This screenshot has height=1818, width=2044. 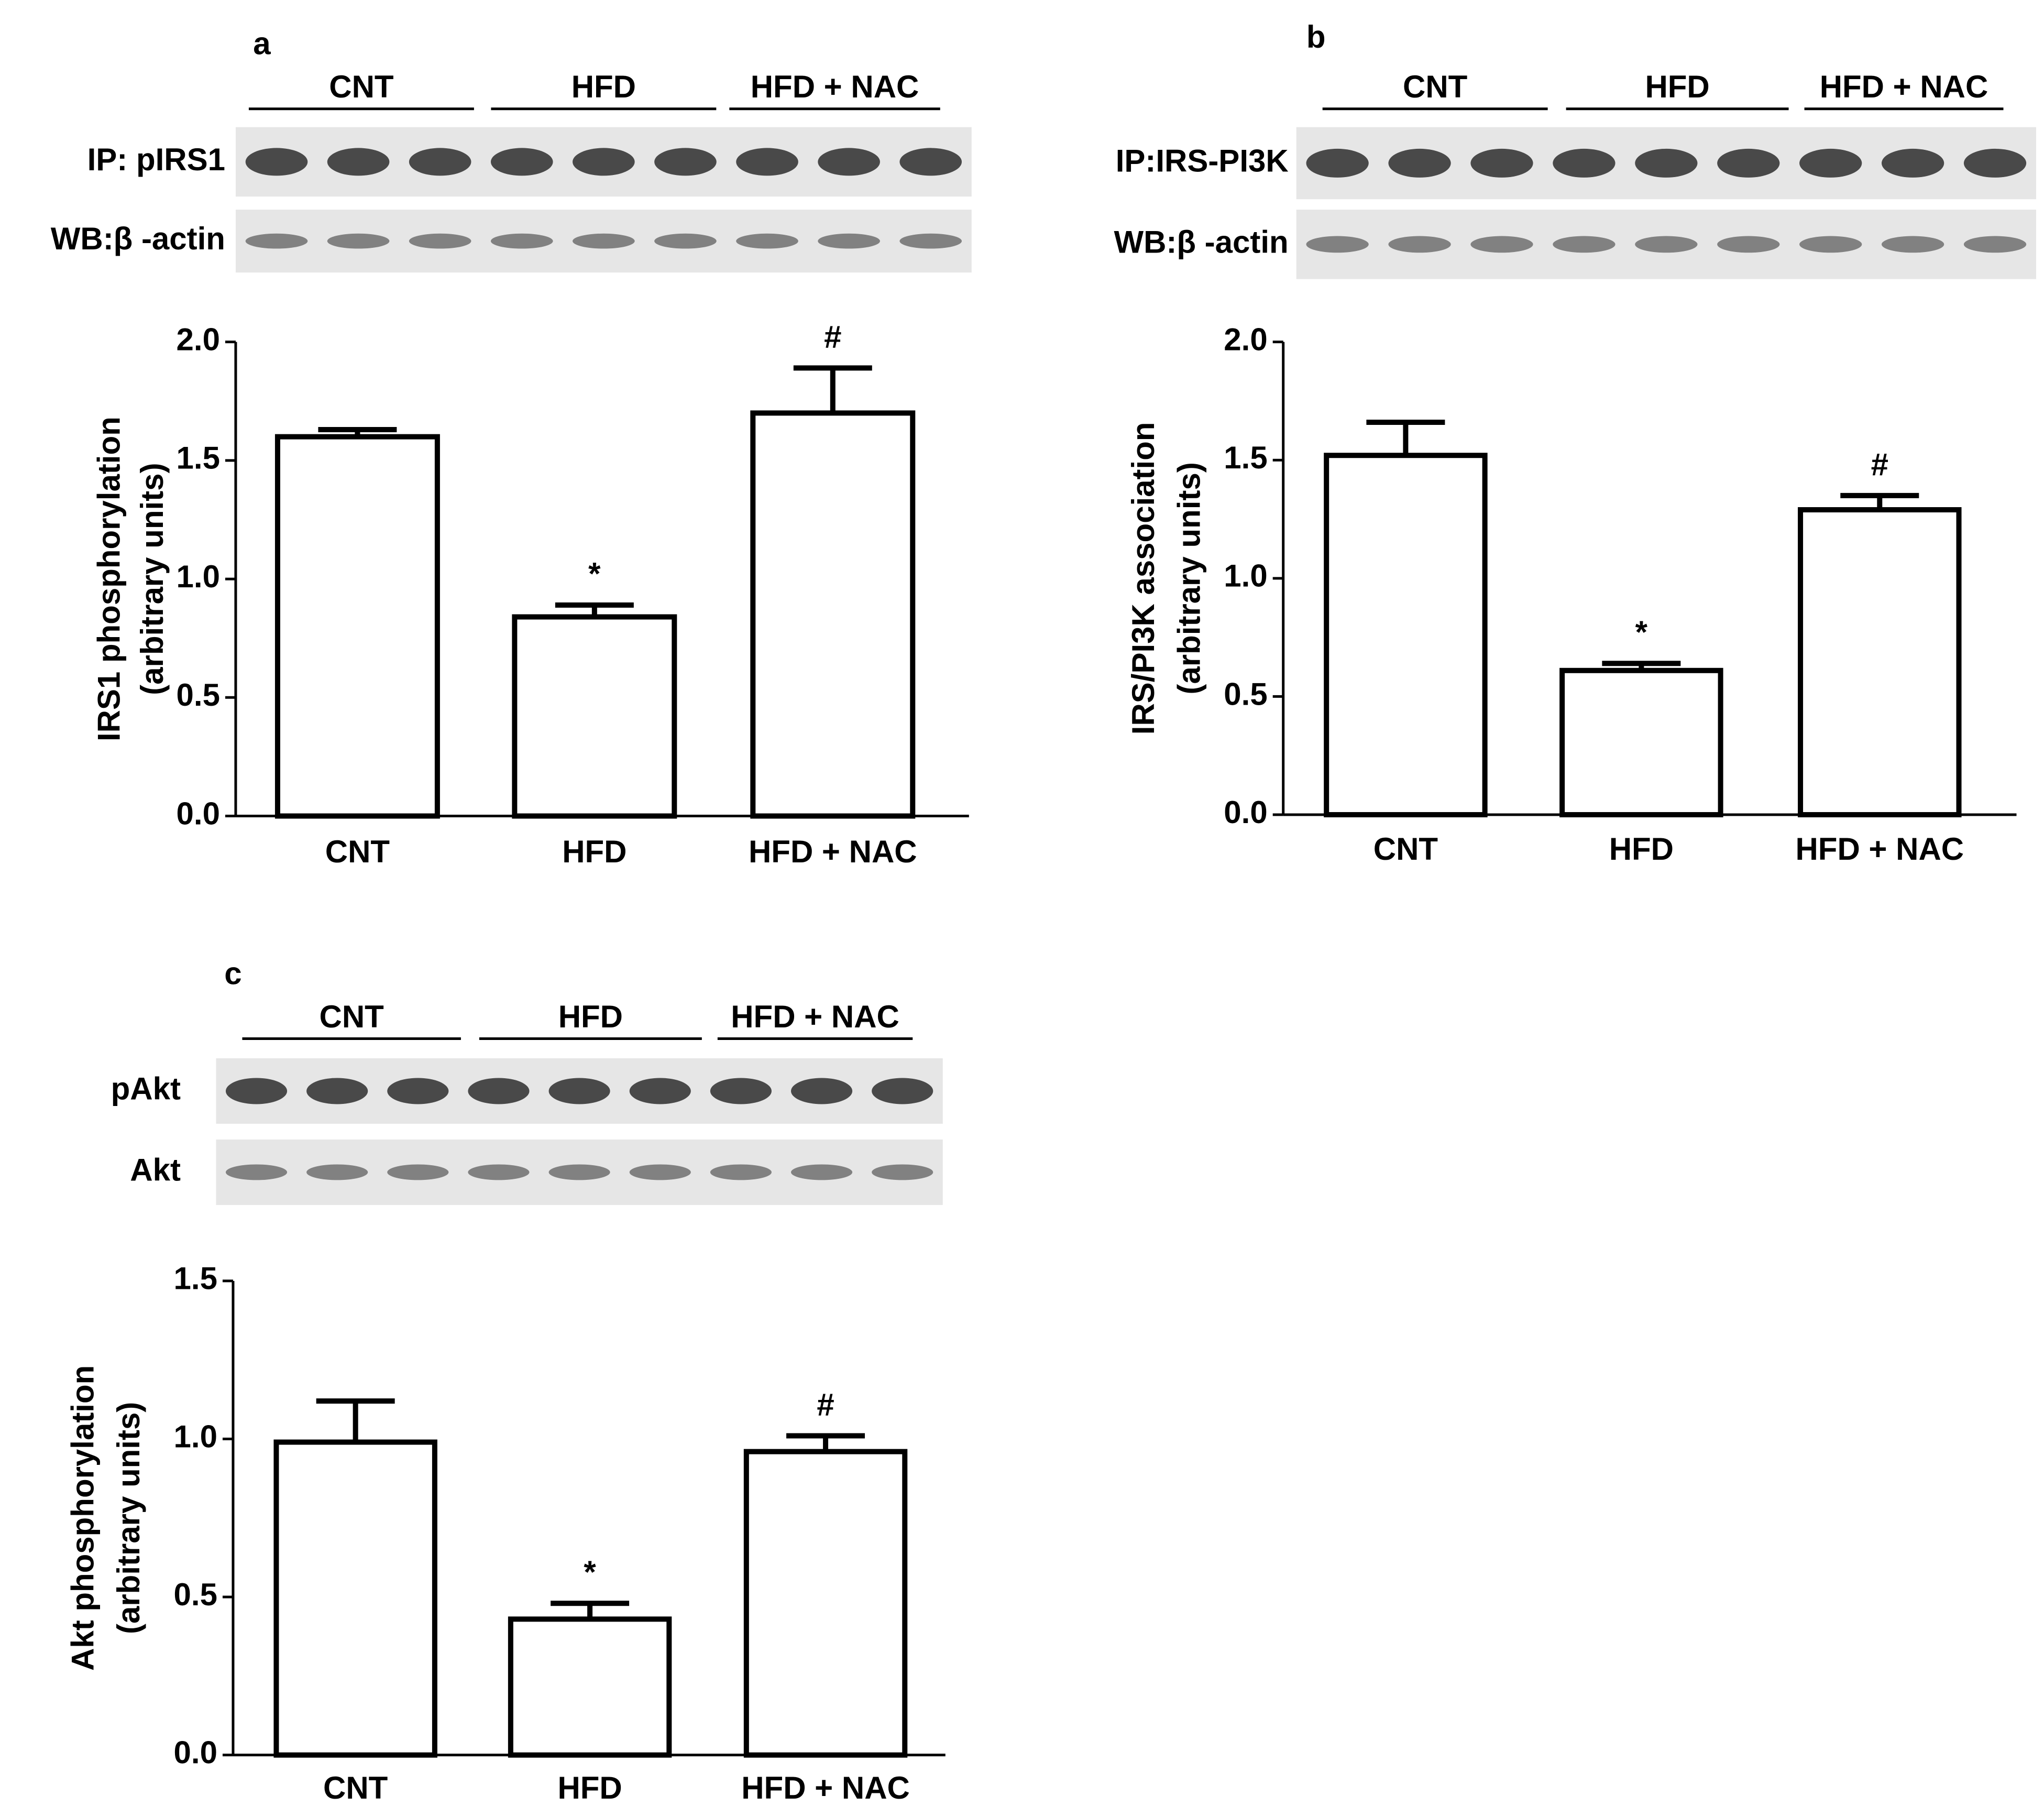 What do you see at coordinates (156, 159) in the screenshot?
I see `blot-label: IP: pIRS1` at bounding box center [156, 159].